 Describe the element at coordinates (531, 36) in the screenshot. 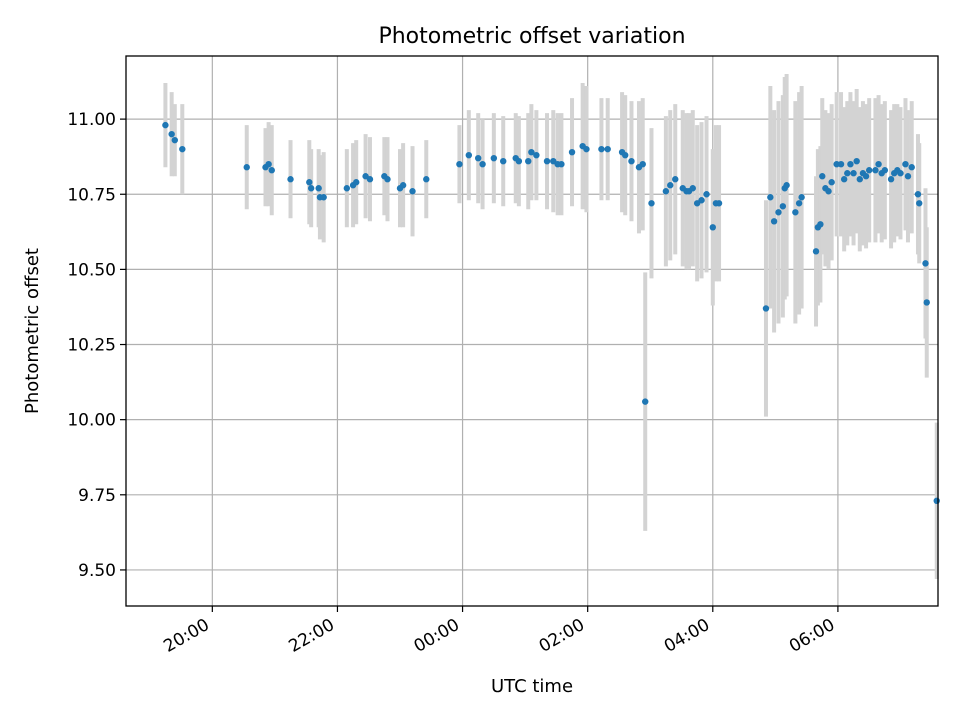

I see `chart-title: Photometric offset variation` at that location.